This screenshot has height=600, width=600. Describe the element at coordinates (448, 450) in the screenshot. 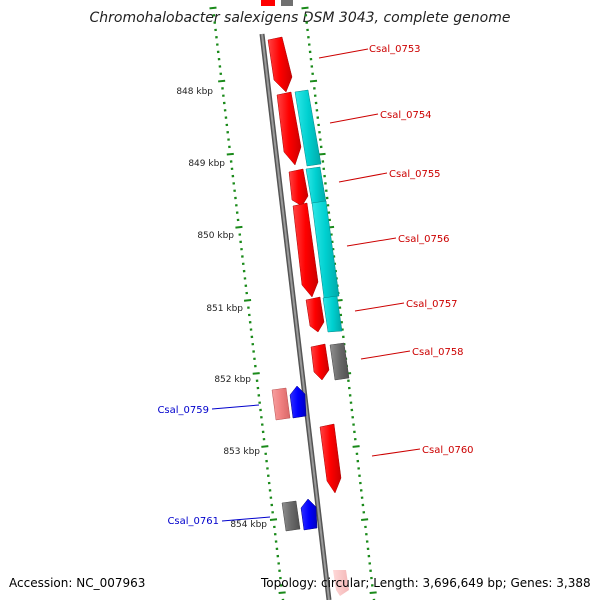

I see `gene-label-0760: Csal_0760` at that location.